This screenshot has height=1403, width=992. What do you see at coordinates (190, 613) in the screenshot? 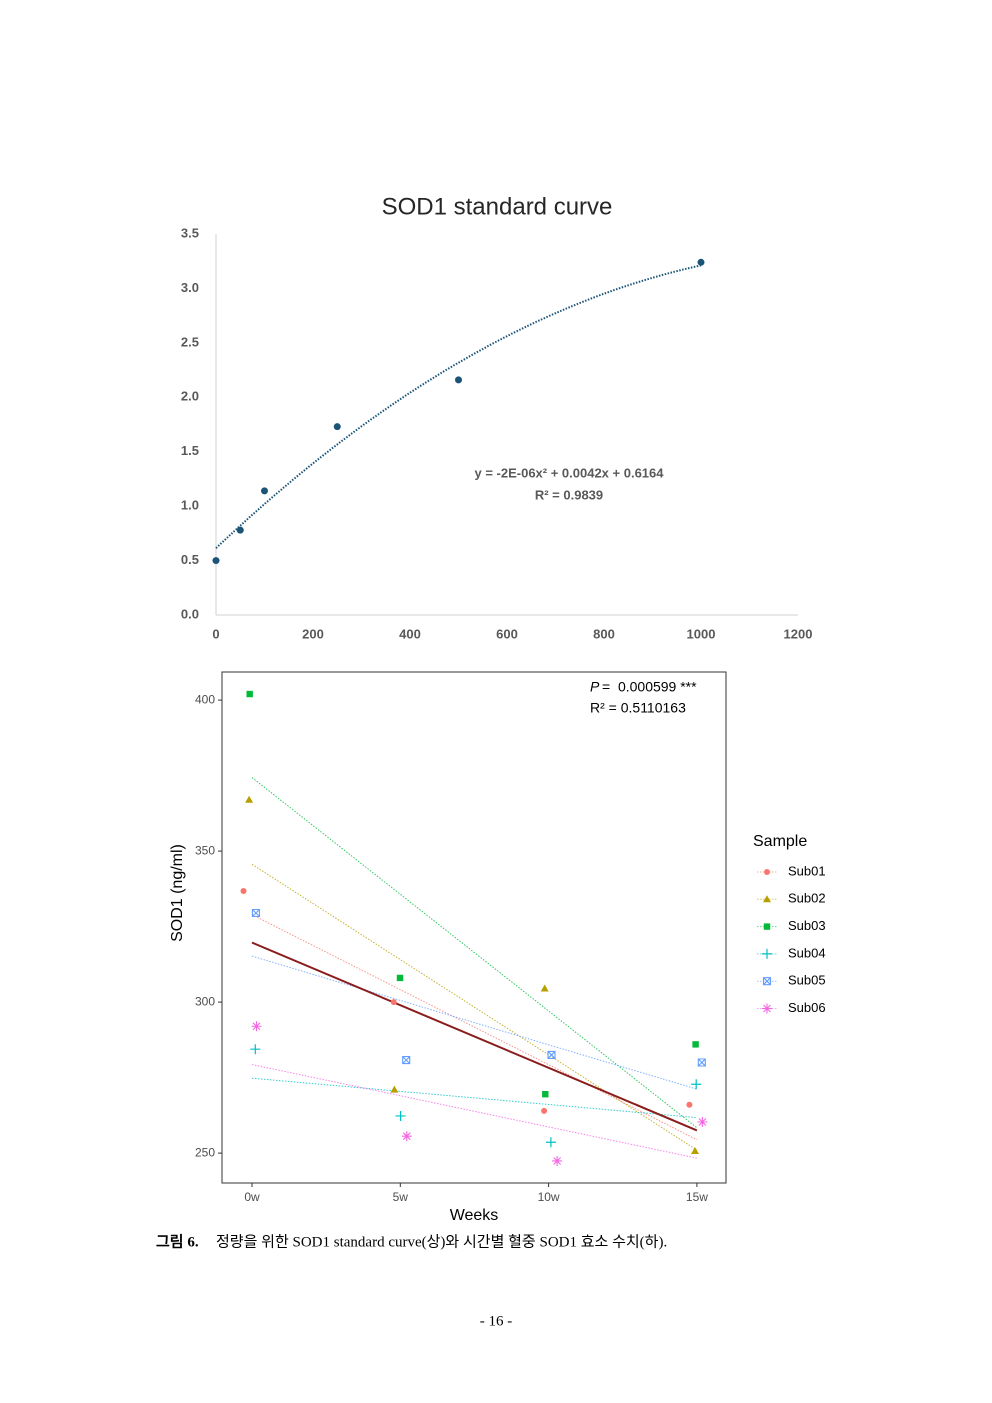
I see `y-tick-label: 0.0` at bounding box center [190, 613].